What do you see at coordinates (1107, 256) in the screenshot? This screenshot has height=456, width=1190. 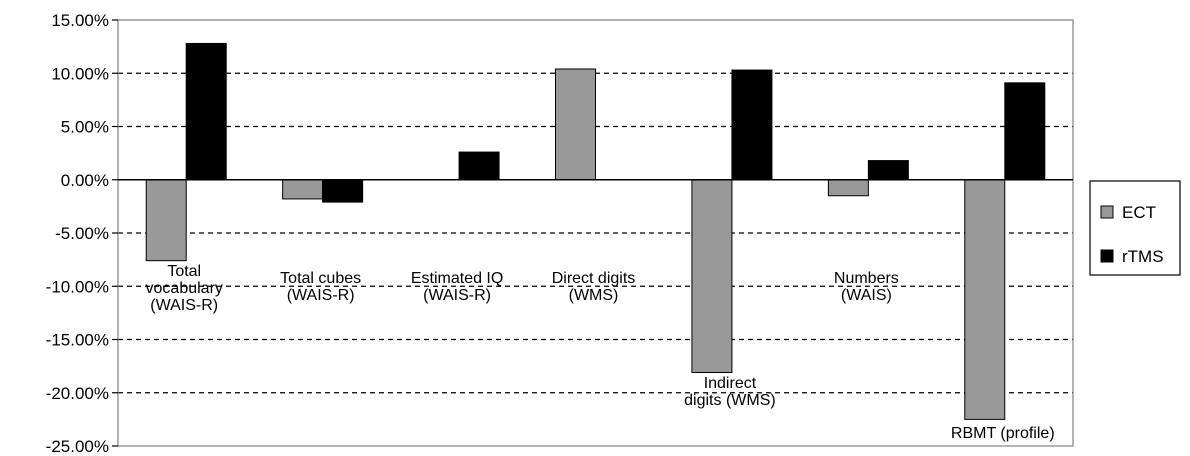 I see `legend-swatch-rtms` at bounding box center [1107, 256].